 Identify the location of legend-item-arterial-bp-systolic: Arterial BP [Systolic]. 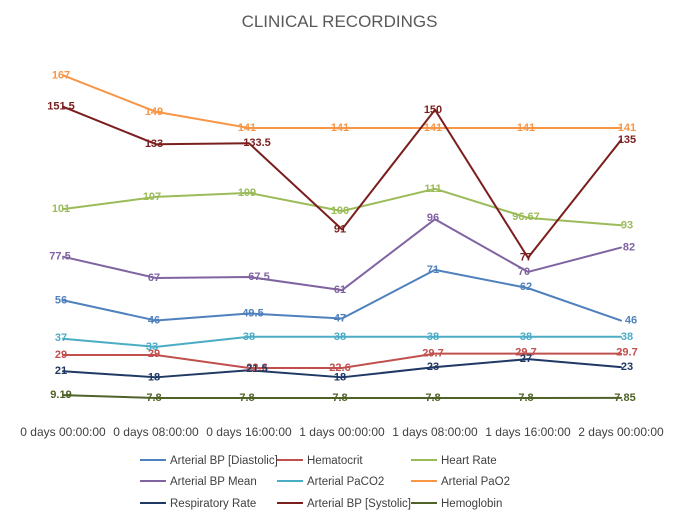
(344, 504).